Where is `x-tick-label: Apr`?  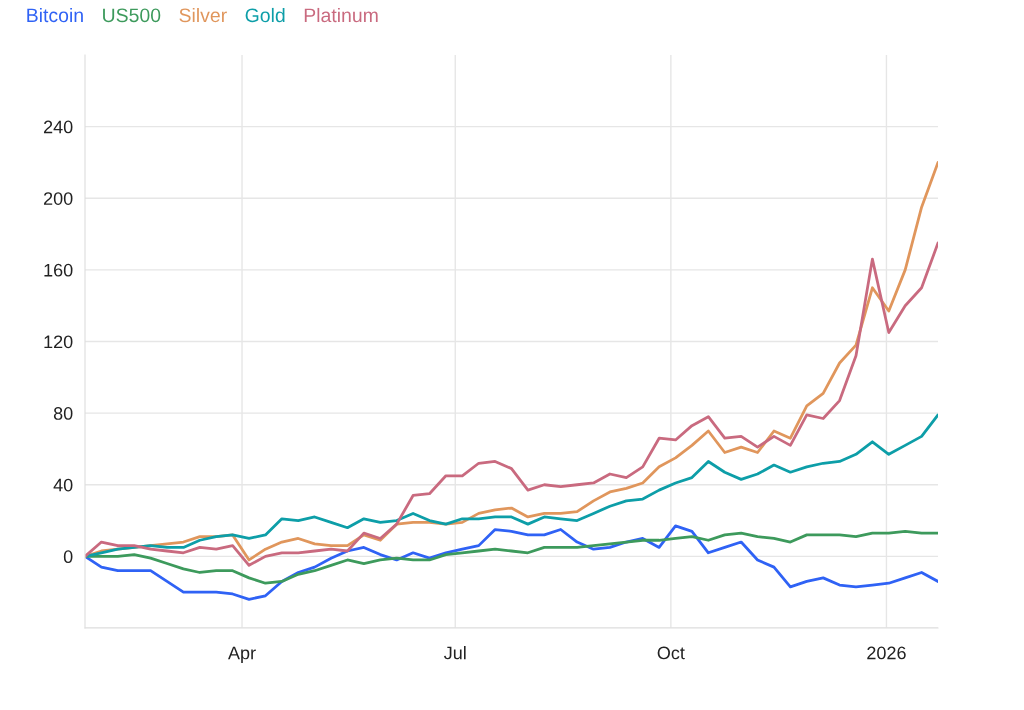 x-tick-label: Apr is located at coordinates (242, 654).